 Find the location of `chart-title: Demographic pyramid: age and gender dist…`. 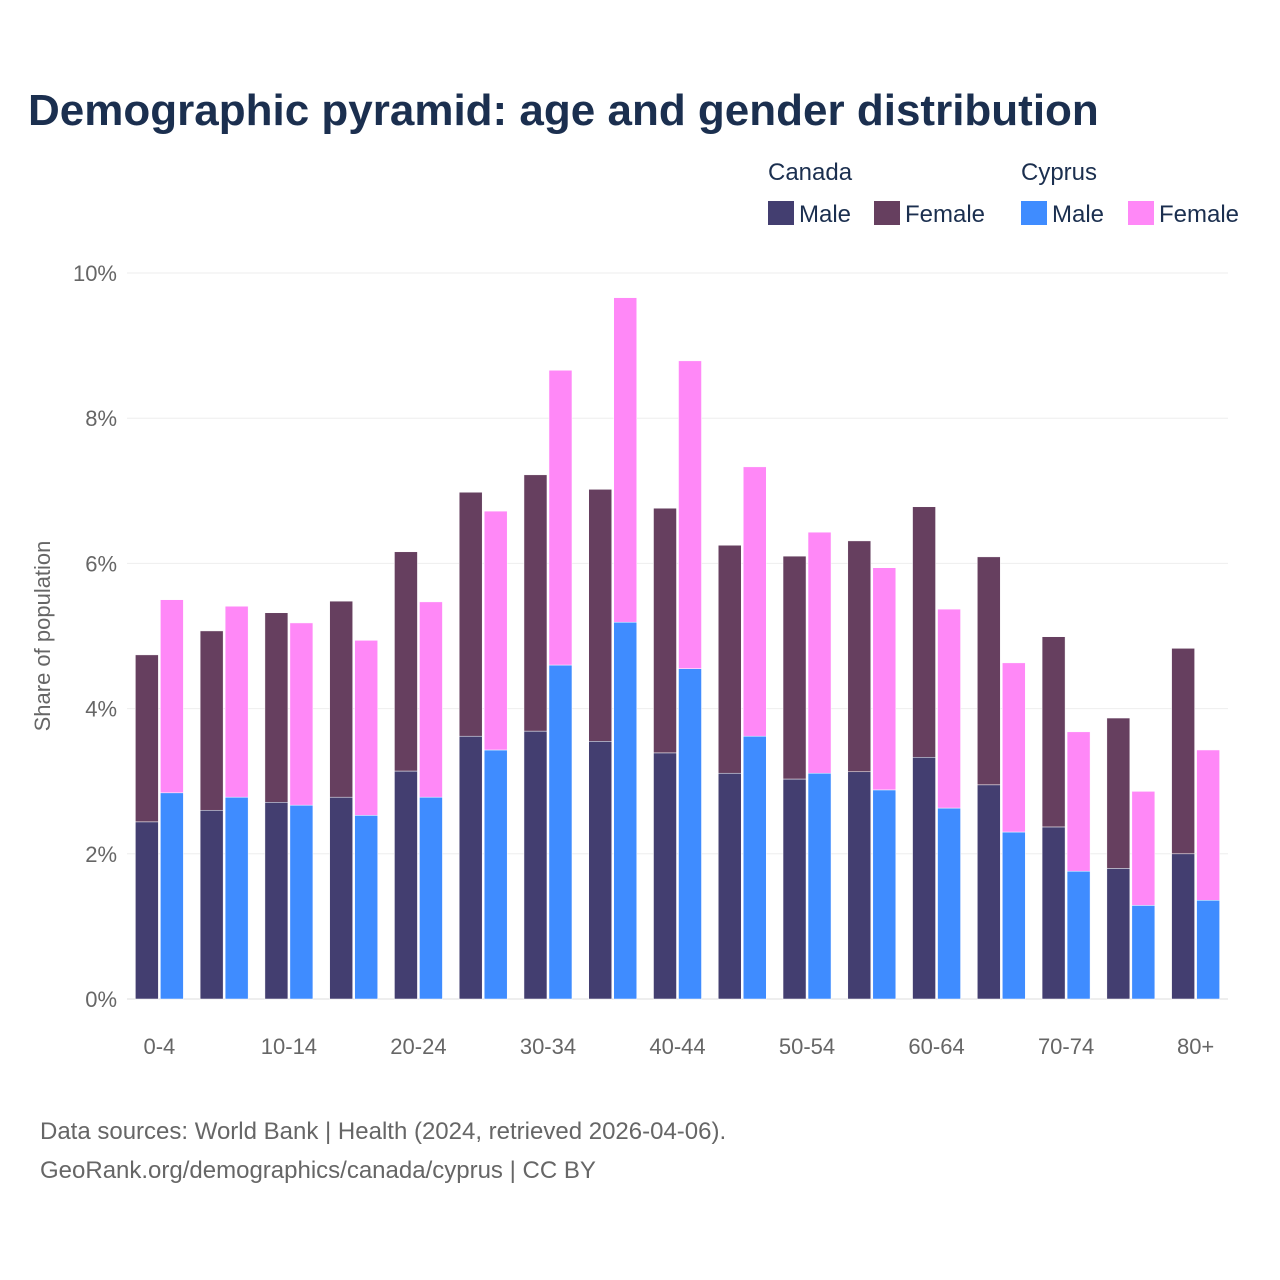

chart-title: Demographic pyramid: age and gender dist… is located at coordinates (563, 110).